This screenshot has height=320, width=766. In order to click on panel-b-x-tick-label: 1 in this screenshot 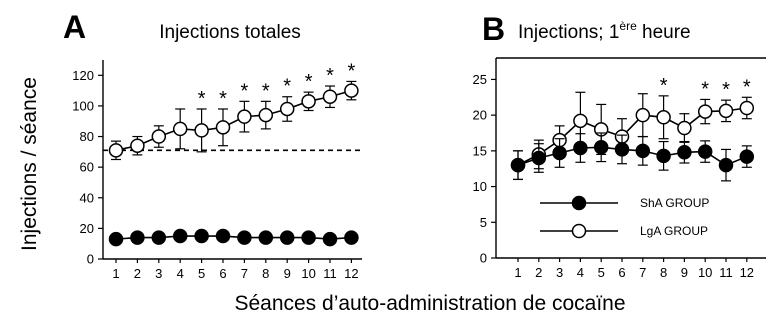, I will do `click(517, 272)`.